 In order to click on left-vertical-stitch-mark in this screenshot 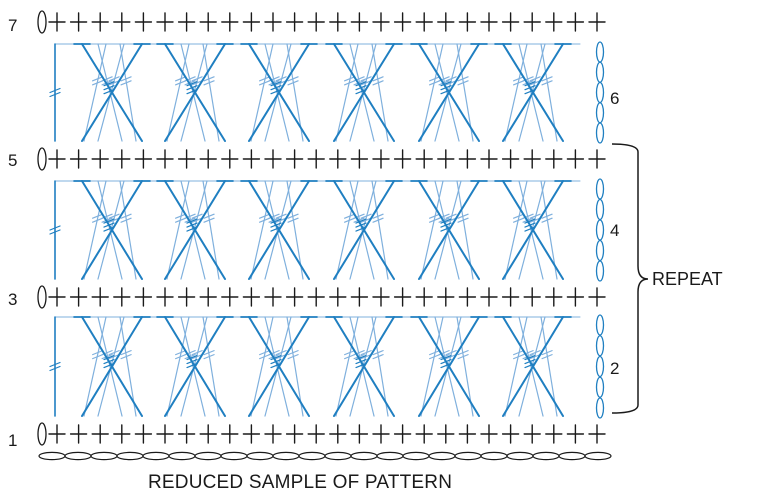, I will do `click(55, 368)`.